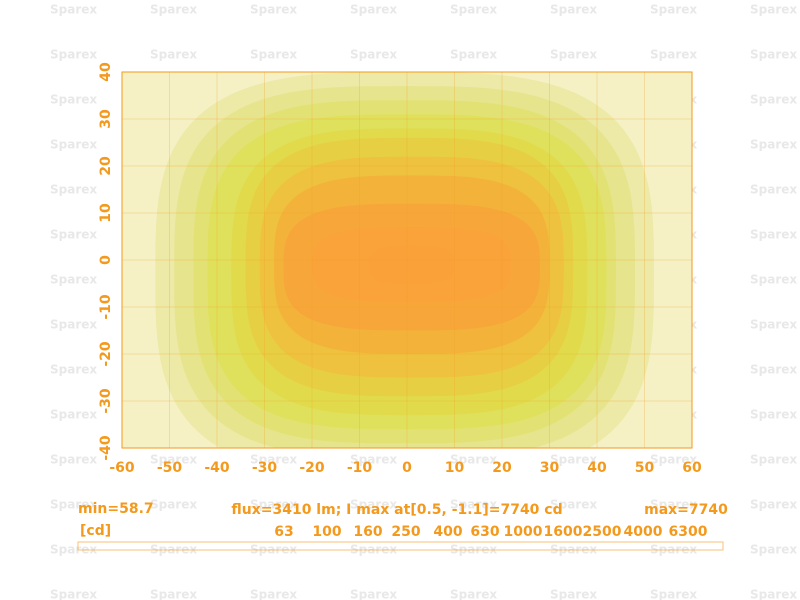 Image resolution: width=800 pixels, height=600 pixels. What do you see at coordinates (122, 468) in the screenshot?
I see `x-tick-label: -60` at bounding box center [122, 468].